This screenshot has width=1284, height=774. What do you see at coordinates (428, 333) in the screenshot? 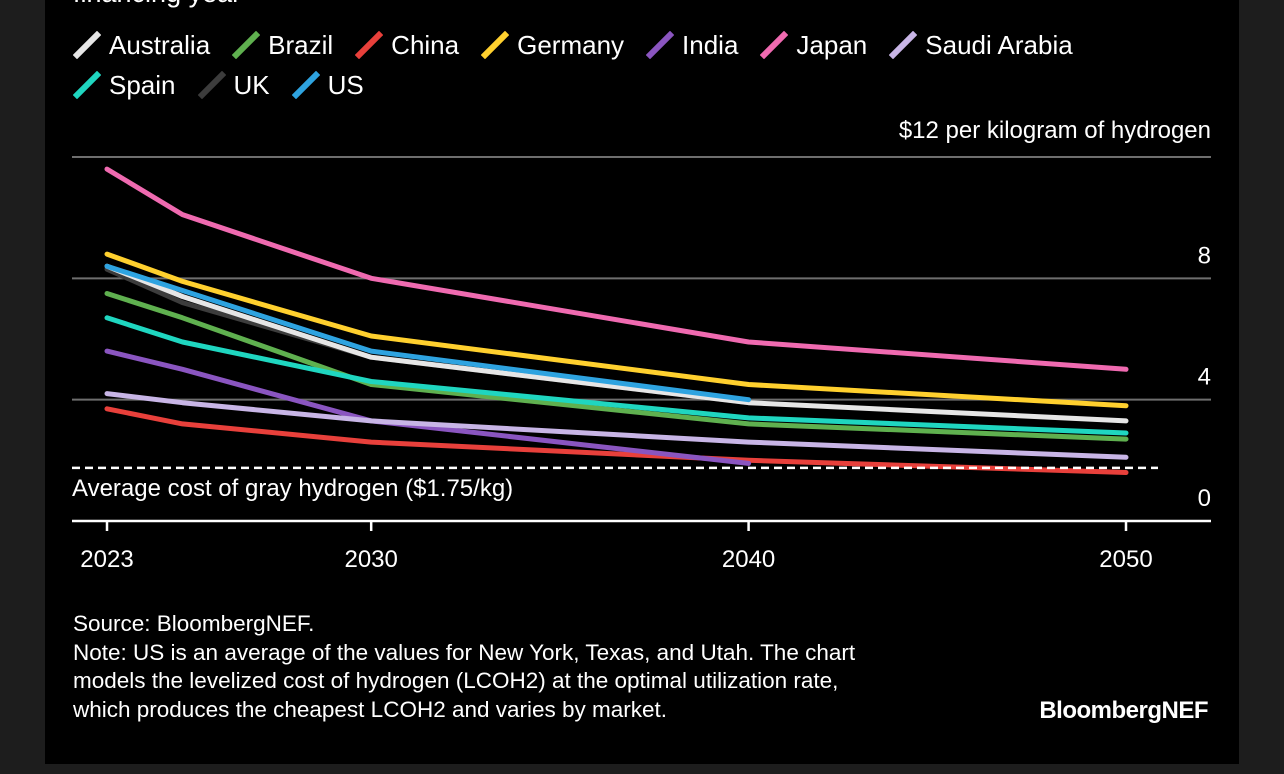
I see `series-line-us` at bounding box center [428, 333].